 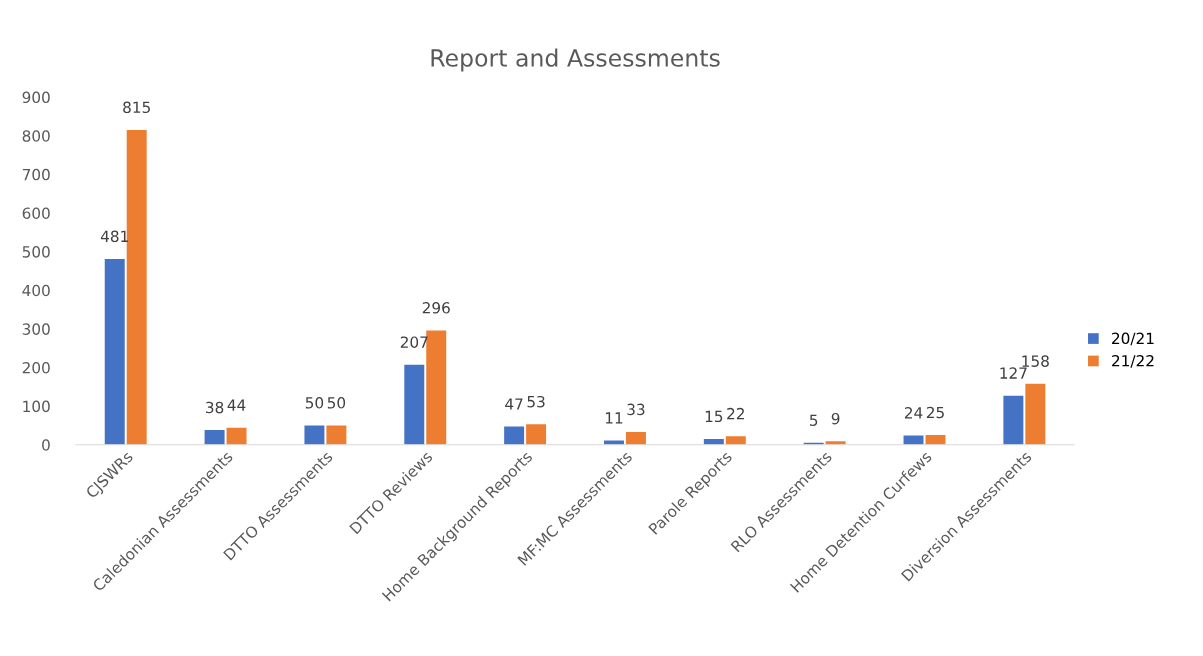 What do you see at coordinates (714, 416) in the screenshot?
I see `data-label: 15` at bounding box center [714, 416].